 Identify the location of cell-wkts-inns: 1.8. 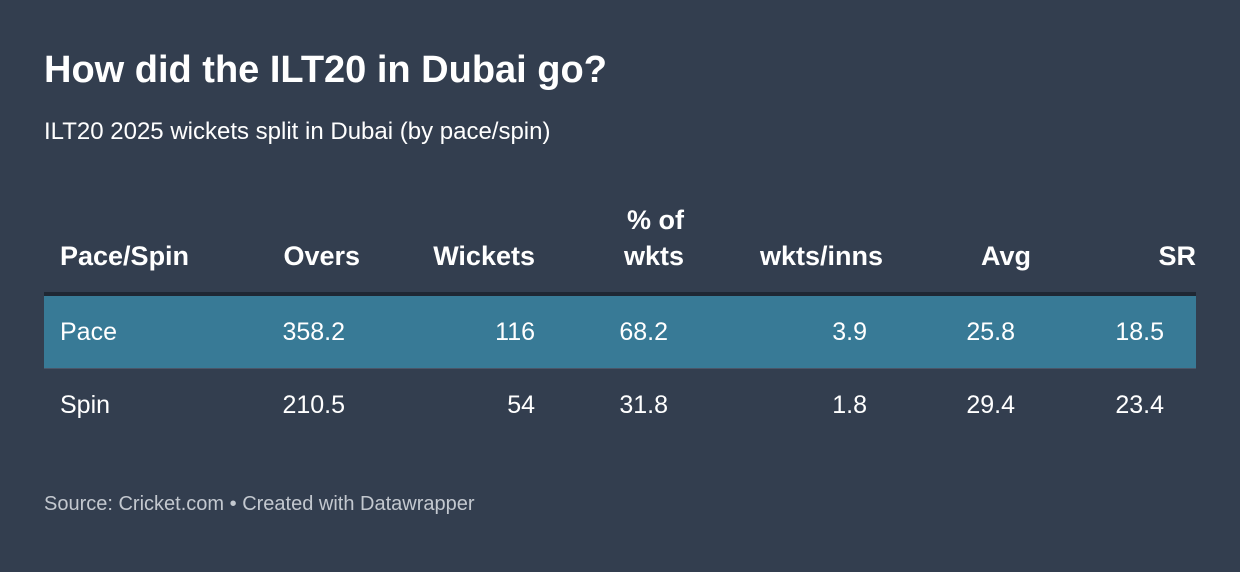
(849, 405).